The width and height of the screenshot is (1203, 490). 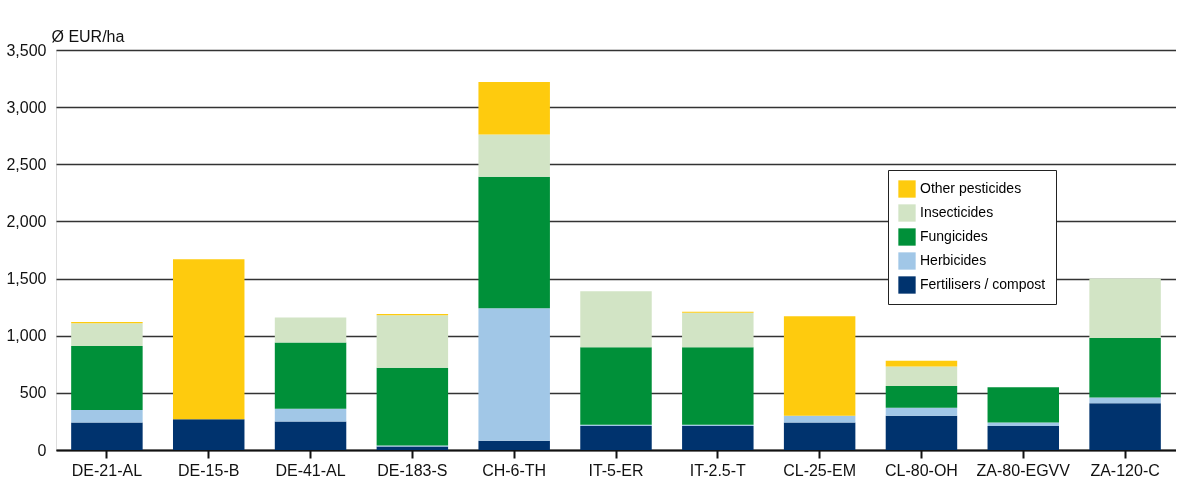 I want to click on x-tick-label: ZA-80-EGVV, so click(x=1023, y=470).